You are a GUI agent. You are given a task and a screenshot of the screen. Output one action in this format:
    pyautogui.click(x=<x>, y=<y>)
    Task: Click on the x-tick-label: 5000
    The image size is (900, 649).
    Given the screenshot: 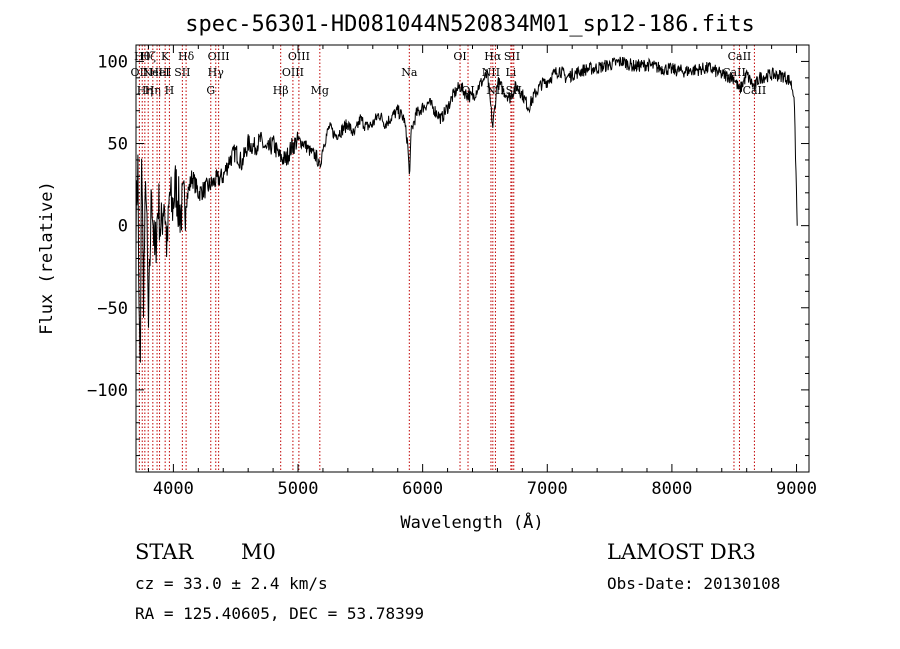 What is the action you would take?
    pyautogui.click(x=298, y=489)
    